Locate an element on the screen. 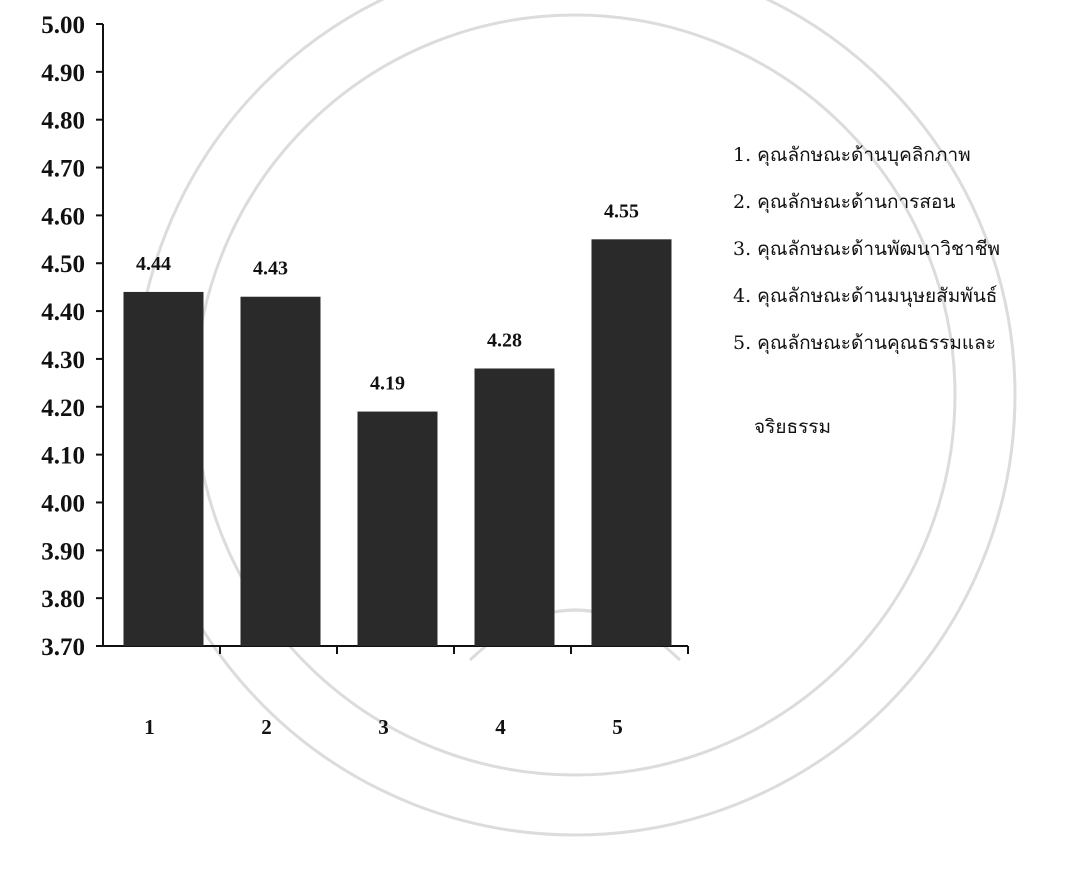  legend-item: 3. คุณลักษณะด้านพัฒนาวิชาชีพ is located at coordinates (866, 249).